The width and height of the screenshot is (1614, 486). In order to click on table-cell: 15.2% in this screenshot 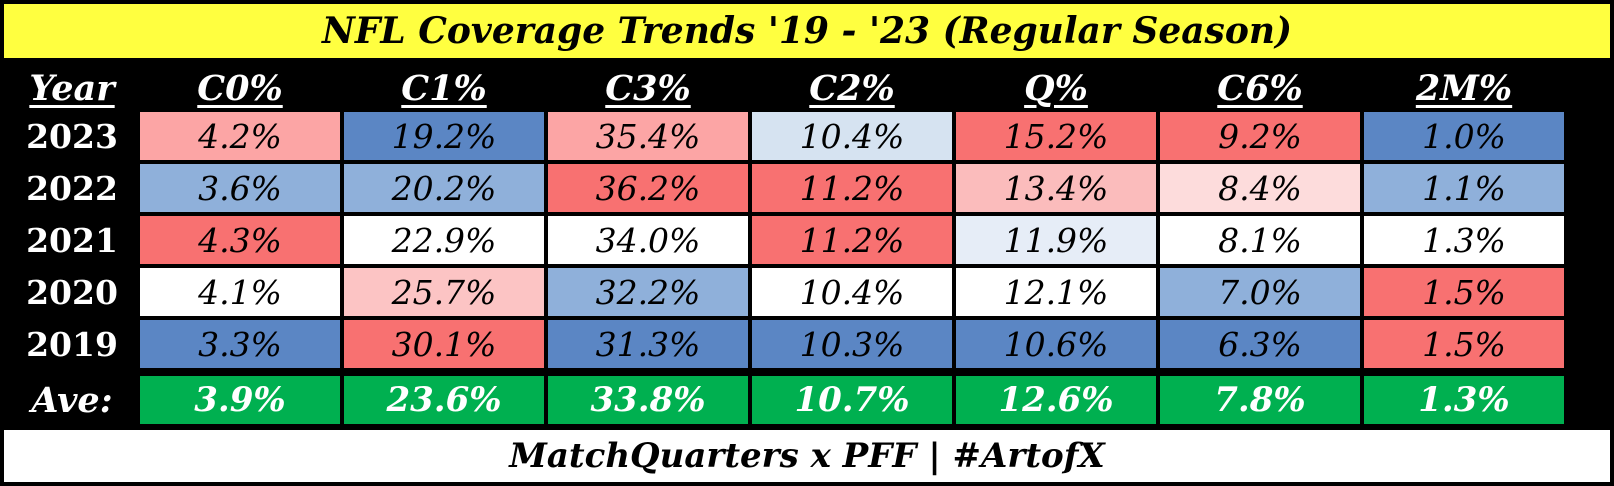, I will do `click(1056, 136)`.